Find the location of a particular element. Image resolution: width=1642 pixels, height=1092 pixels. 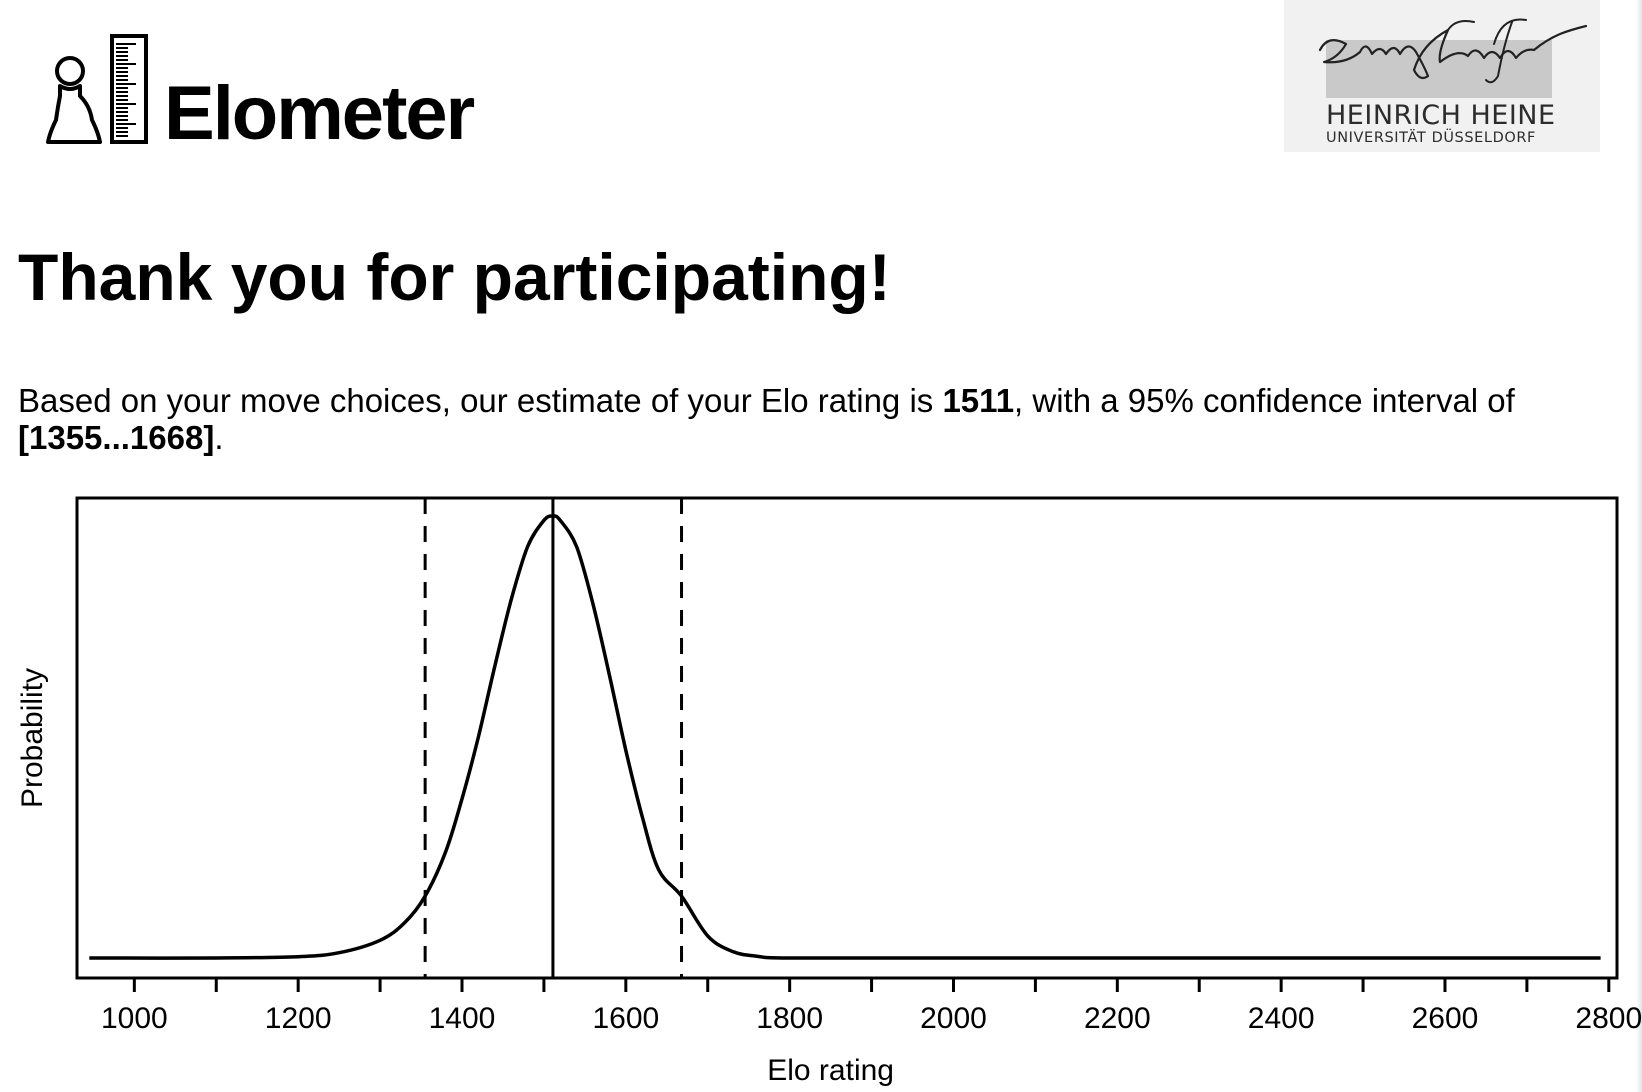

x-tick-label: 1800 is located at coordinates (789, 1018).